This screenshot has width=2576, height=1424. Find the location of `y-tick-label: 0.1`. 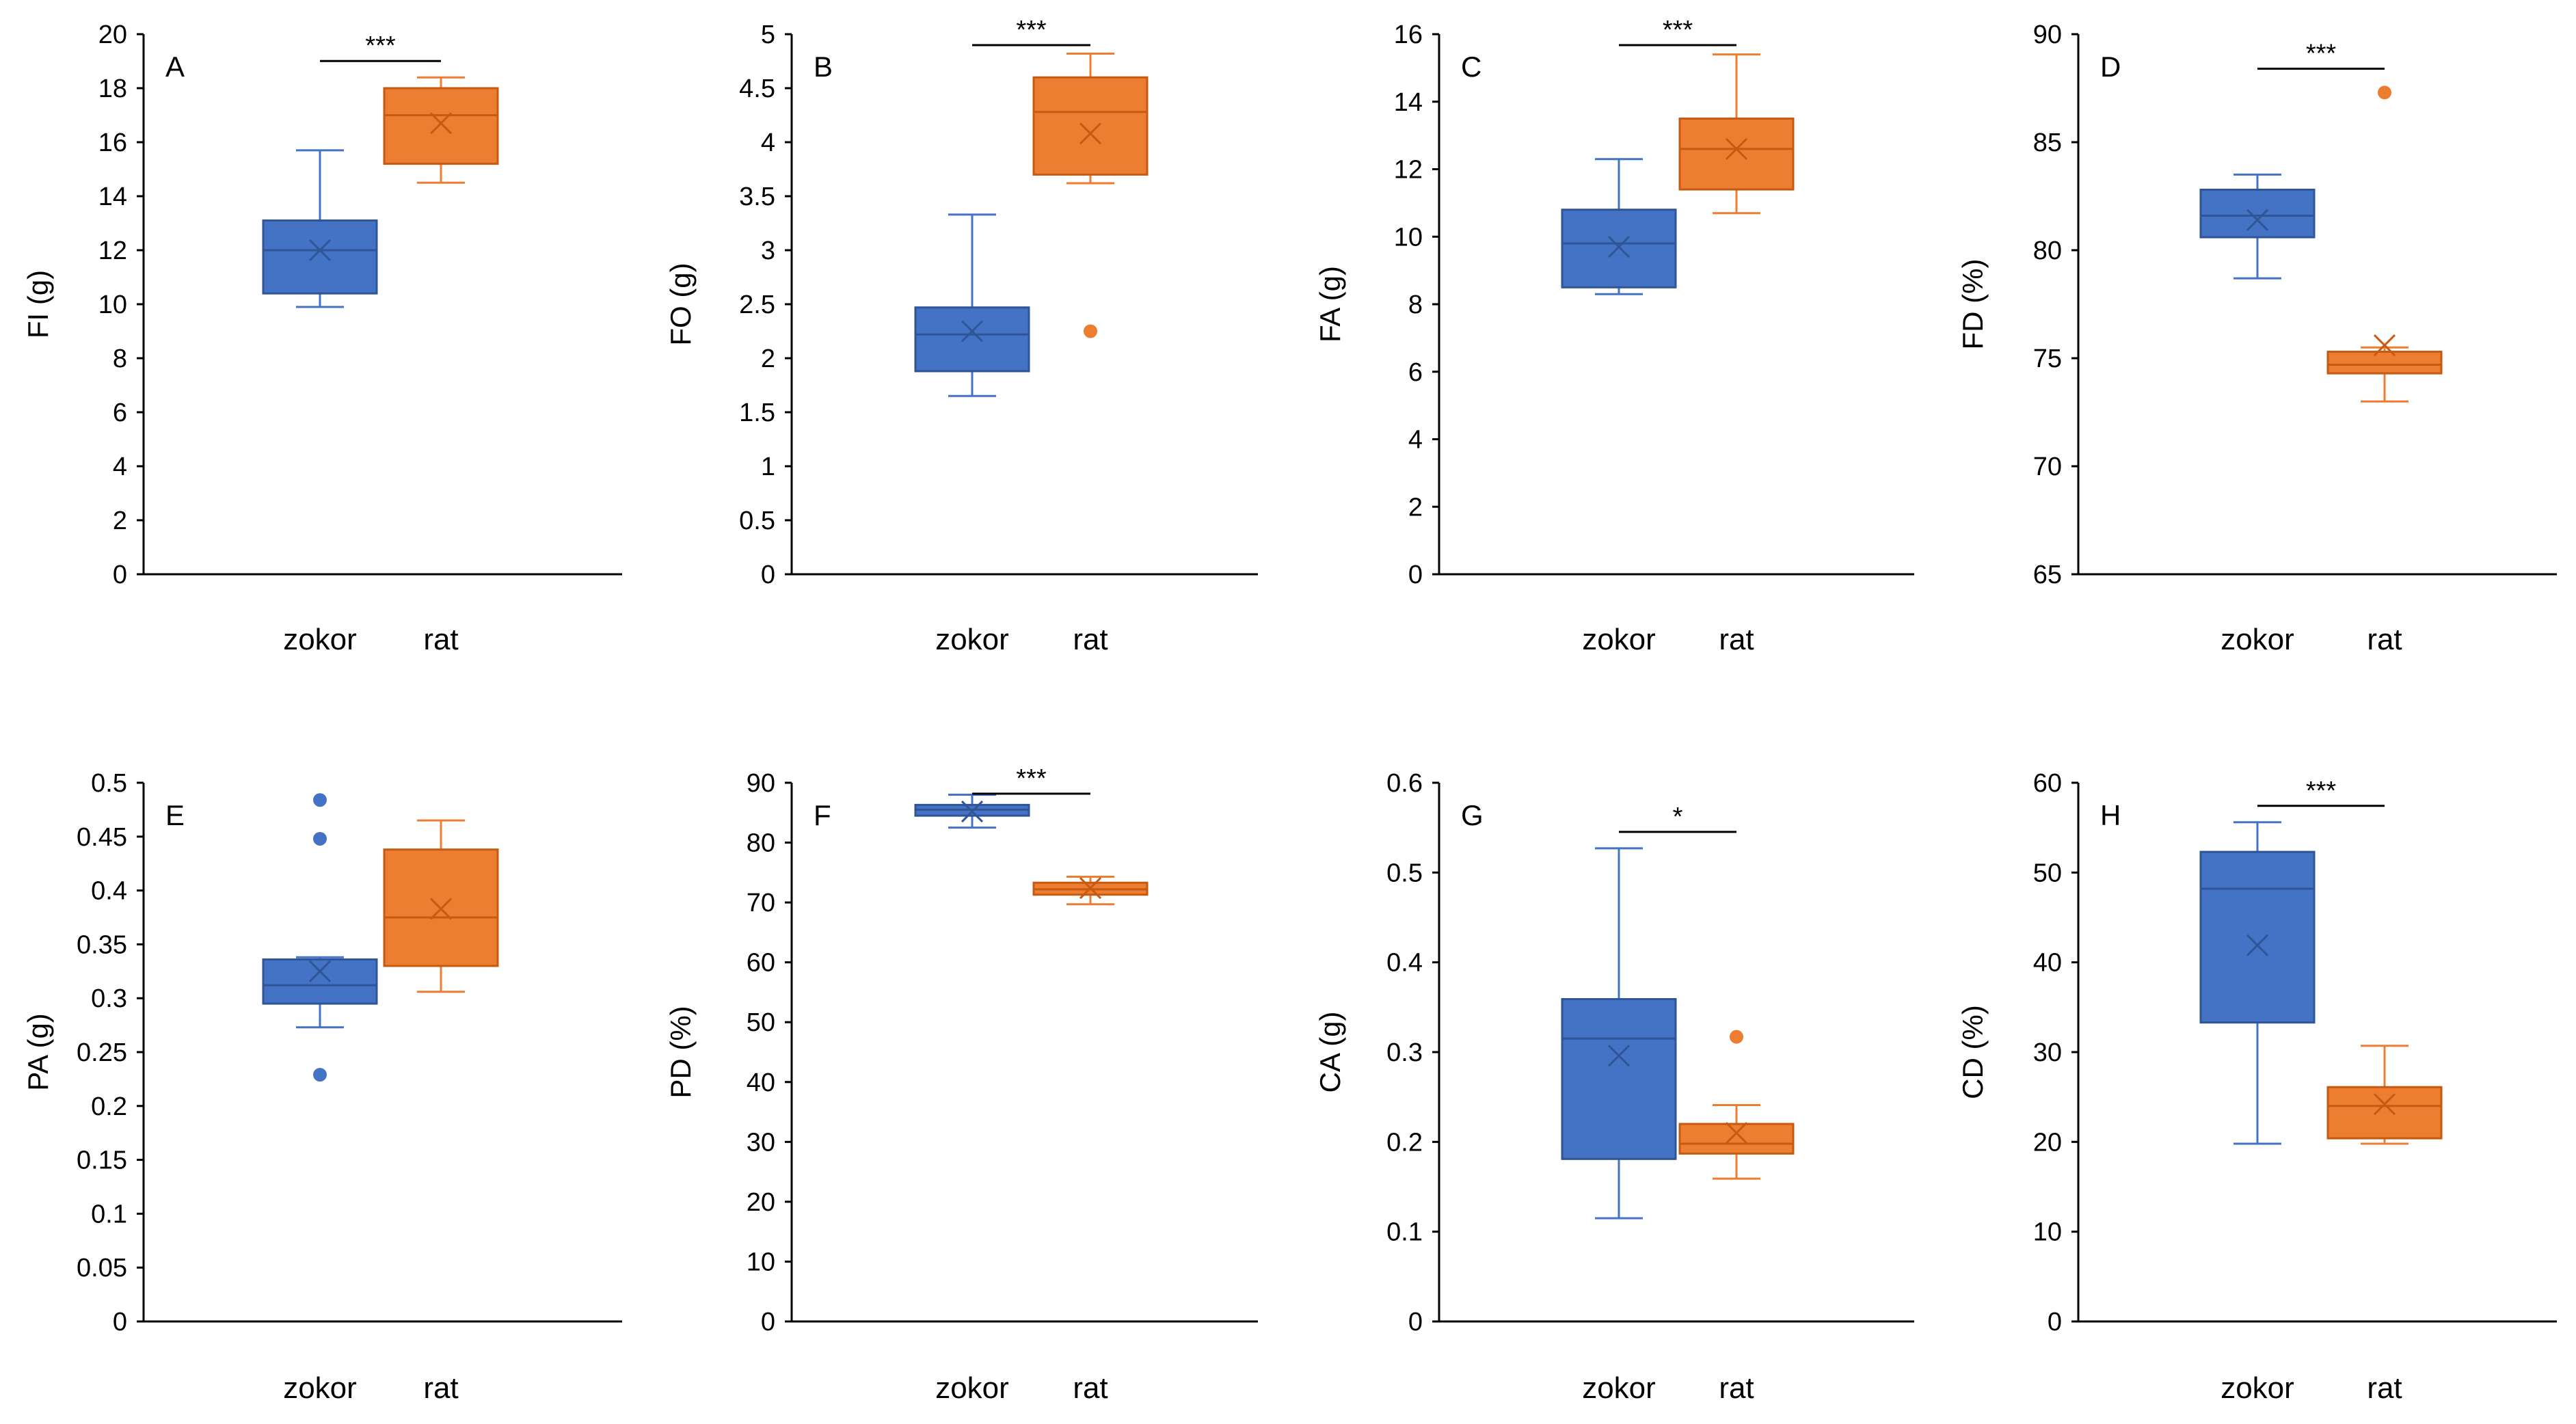

y-tick-label: 0.1 is located at coordinates (109, 1214).